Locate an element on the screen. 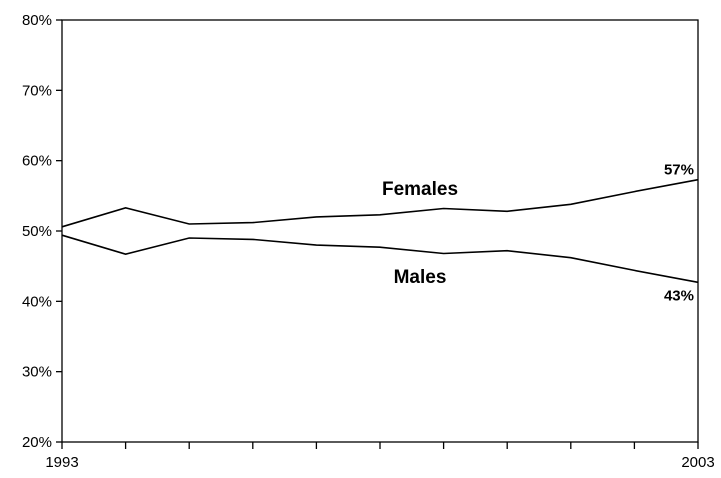 The width and height of the screenshot is (721, 478). y-tick-label: 20% is located at coordinates (37, 442).